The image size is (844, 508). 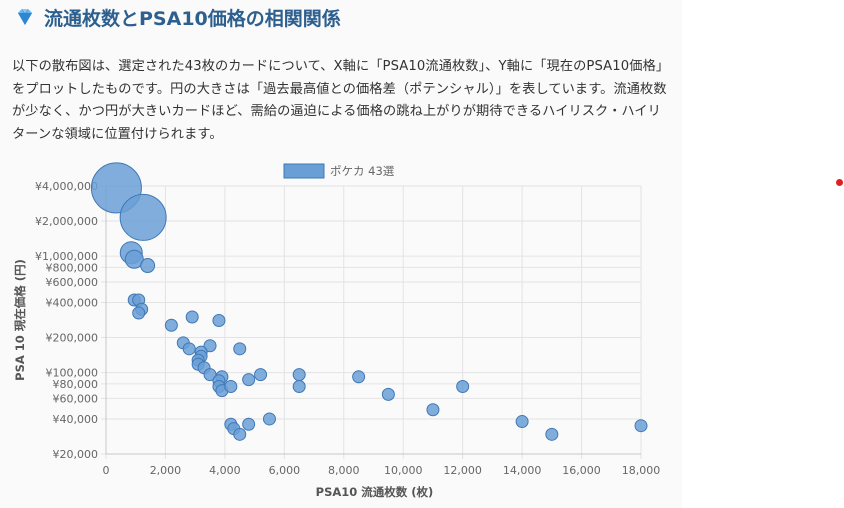 I want to click on y-tick-label: ¥100,000, so click(x=72, y=373).